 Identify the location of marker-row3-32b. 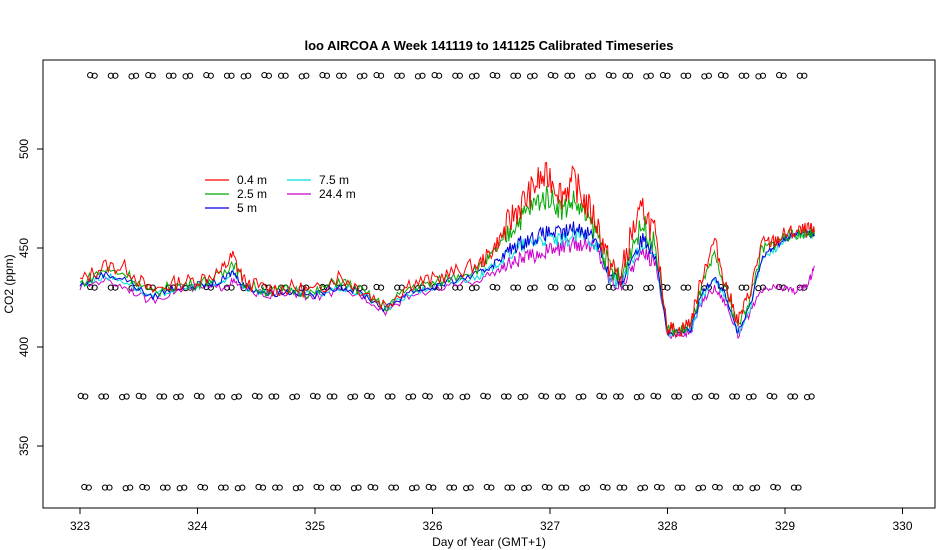
(703, 487).